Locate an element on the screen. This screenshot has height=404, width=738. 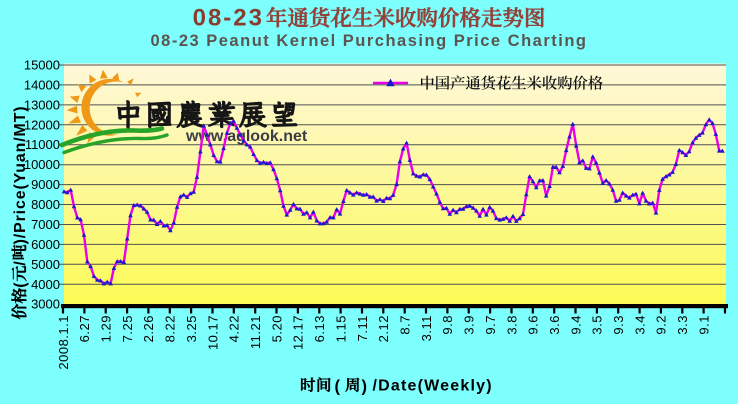
svg-text: 13000 is located at coordinates (42, 104).